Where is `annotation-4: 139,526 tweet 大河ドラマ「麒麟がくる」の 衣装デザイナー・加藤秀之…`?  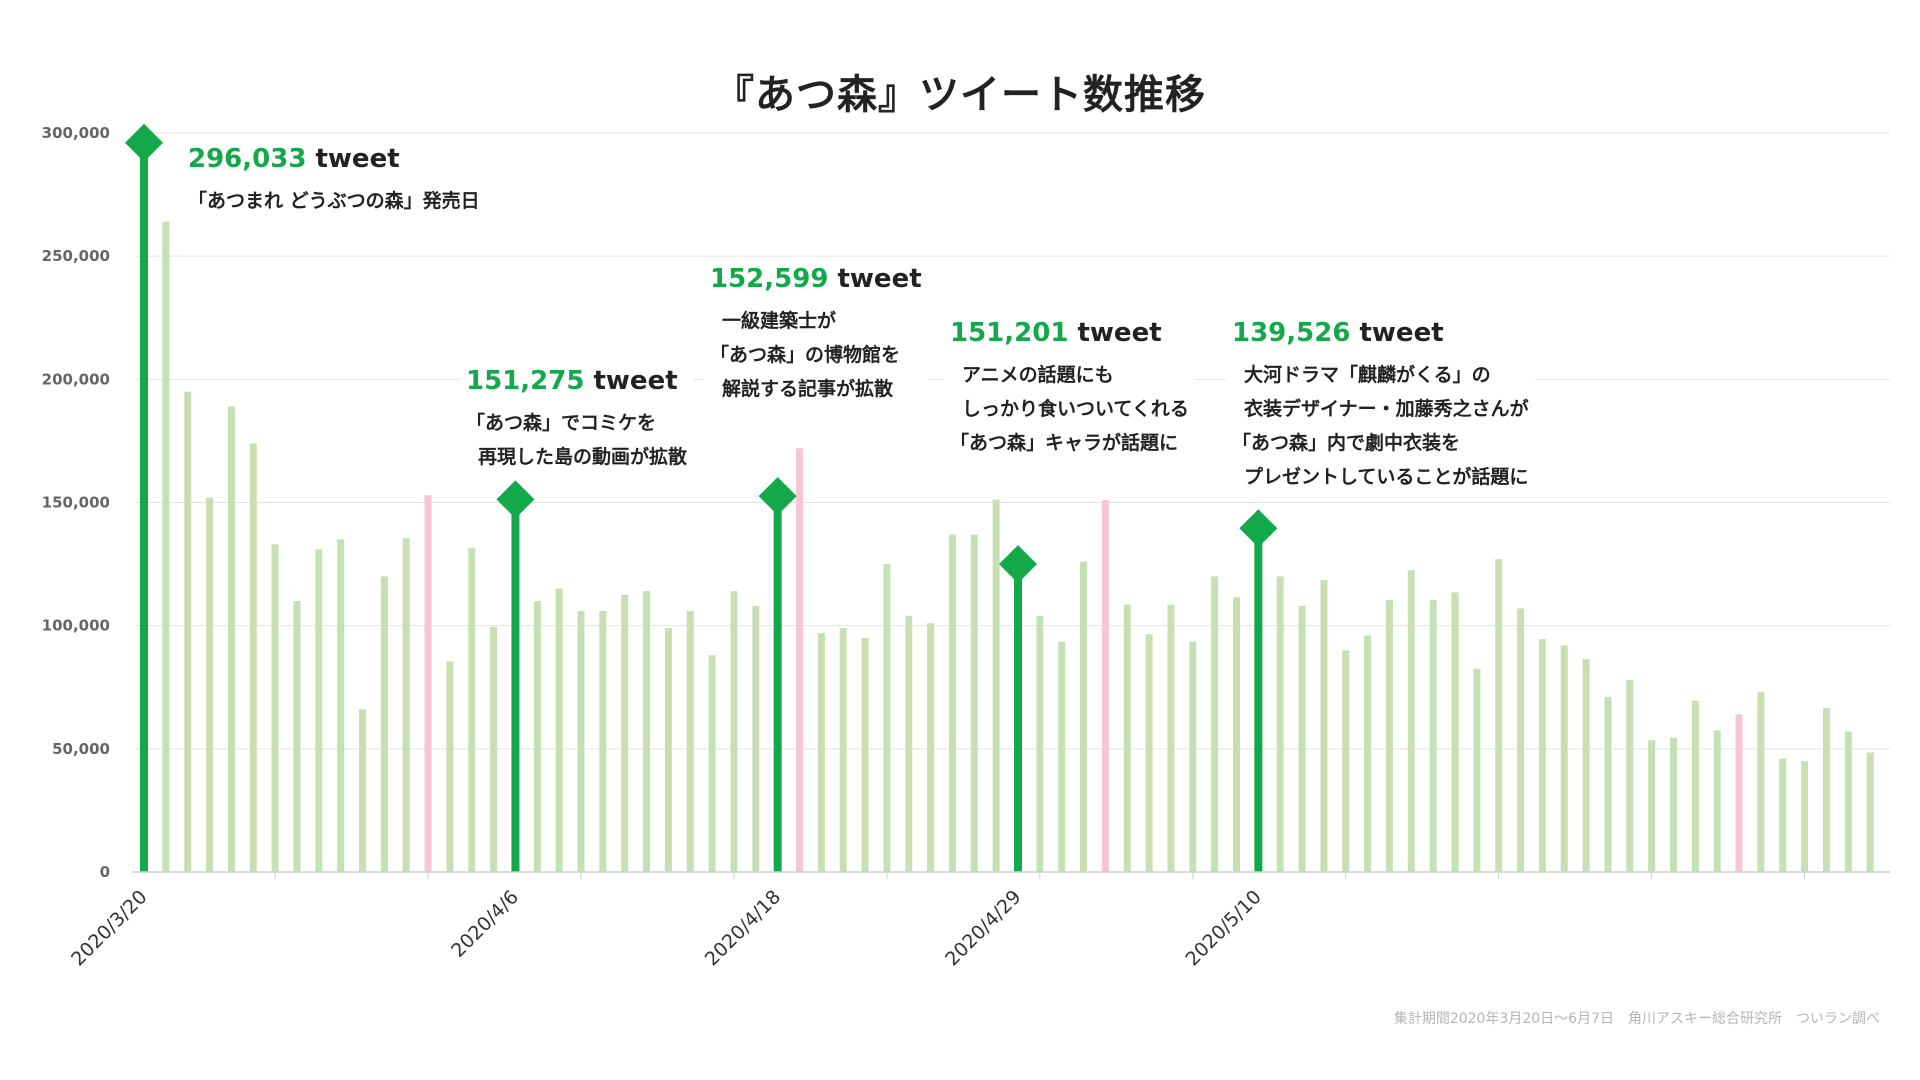
annotation-4: 139,526 tweet 大河ドラマ「麒麟がくる」の 衣装デザイナー・加藤秀之… is located at coordinates (1380, 406).